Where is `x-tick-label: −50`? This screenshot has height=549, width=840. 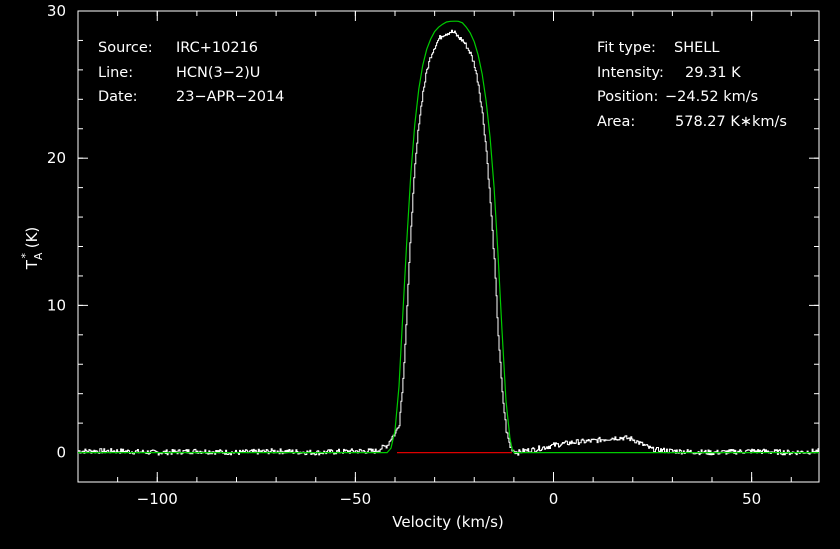 x-tick-label: −50 is located at coordinates (356, 499).